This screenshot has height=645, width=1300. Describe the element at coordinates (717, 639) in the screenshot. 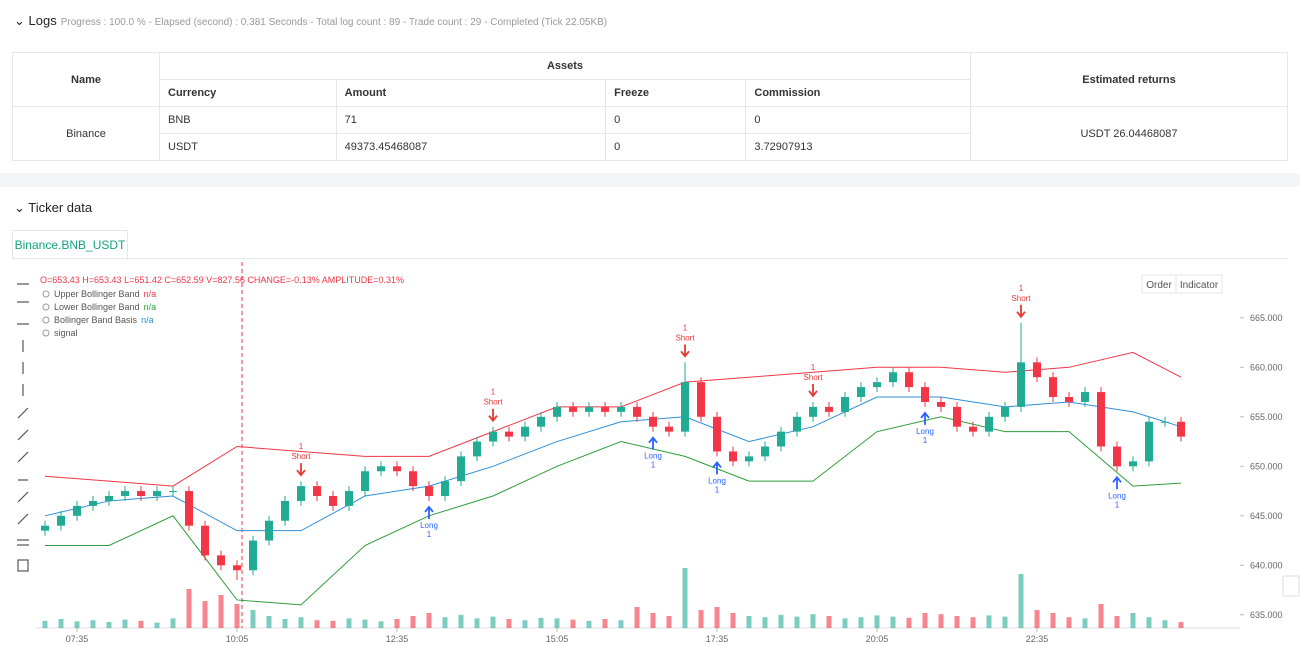

I see `x-tick-label: 17:35` at that location.